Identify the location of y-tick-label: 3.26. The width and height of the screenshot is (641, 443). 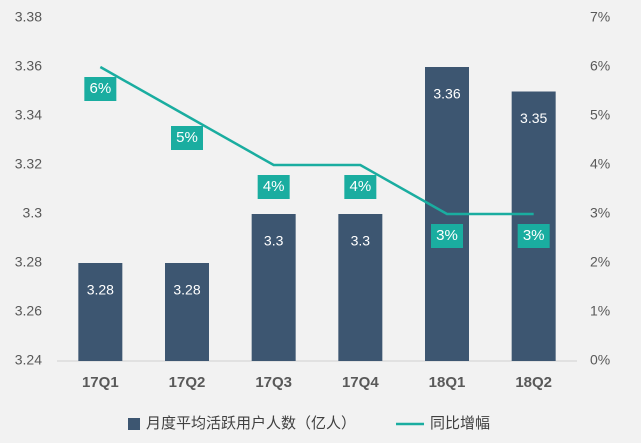
(28, 311).